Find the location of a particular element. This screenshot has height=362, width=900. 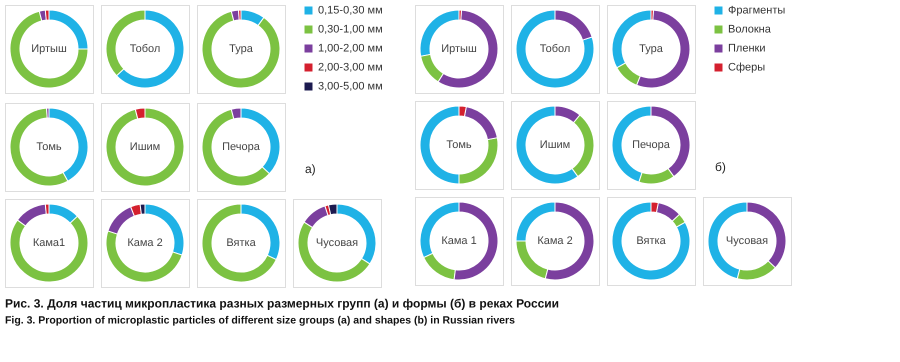

text: а) is located at coordinates (310, 169).